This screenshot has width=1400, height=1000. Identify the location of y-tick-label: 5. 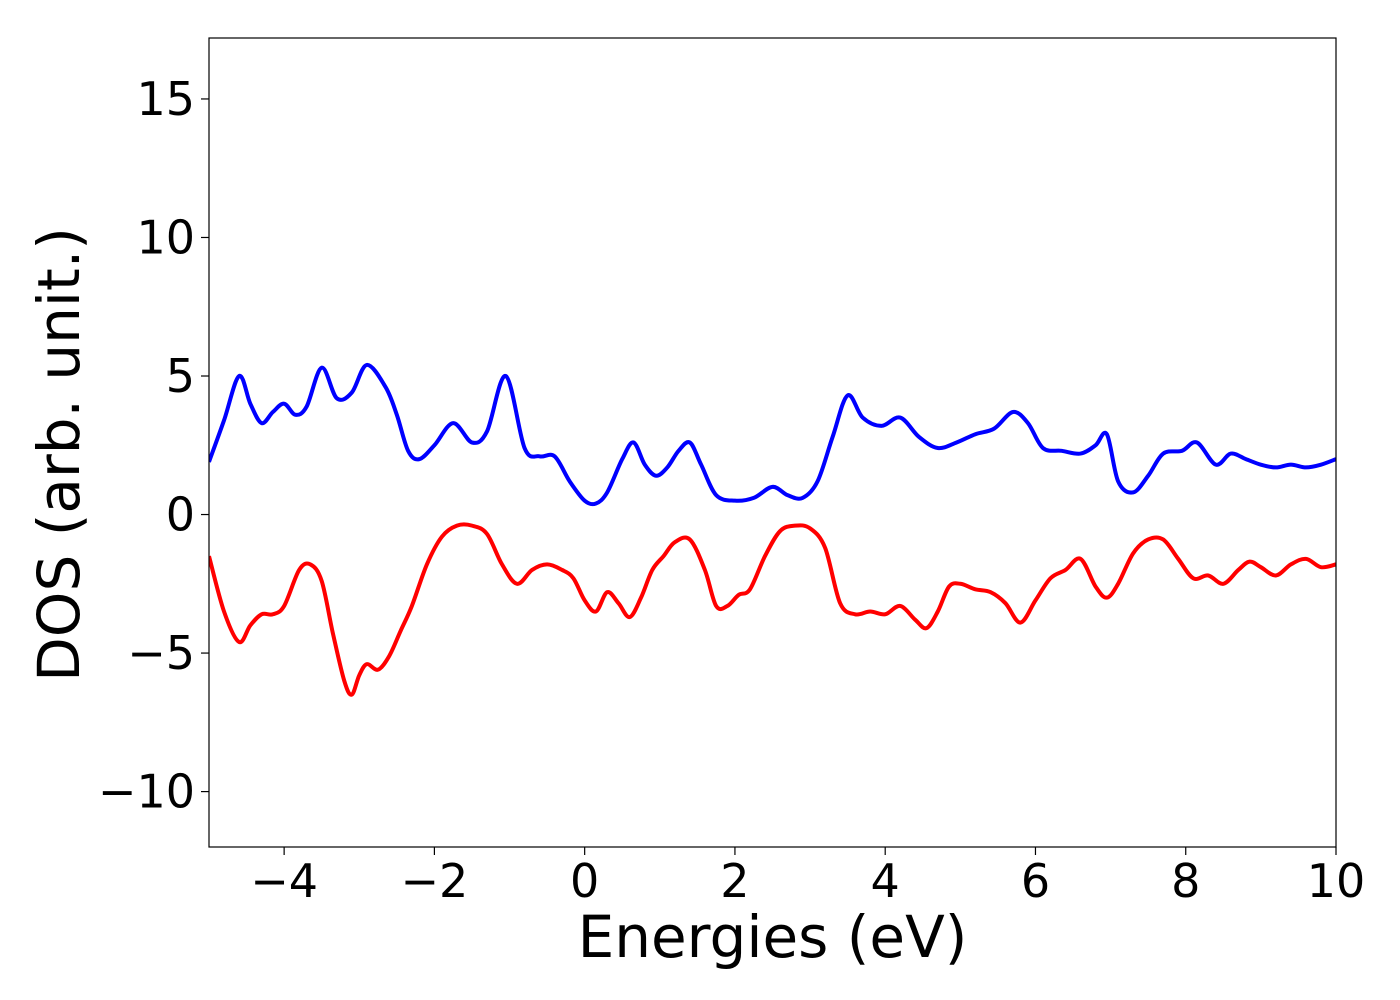
(180, 376).